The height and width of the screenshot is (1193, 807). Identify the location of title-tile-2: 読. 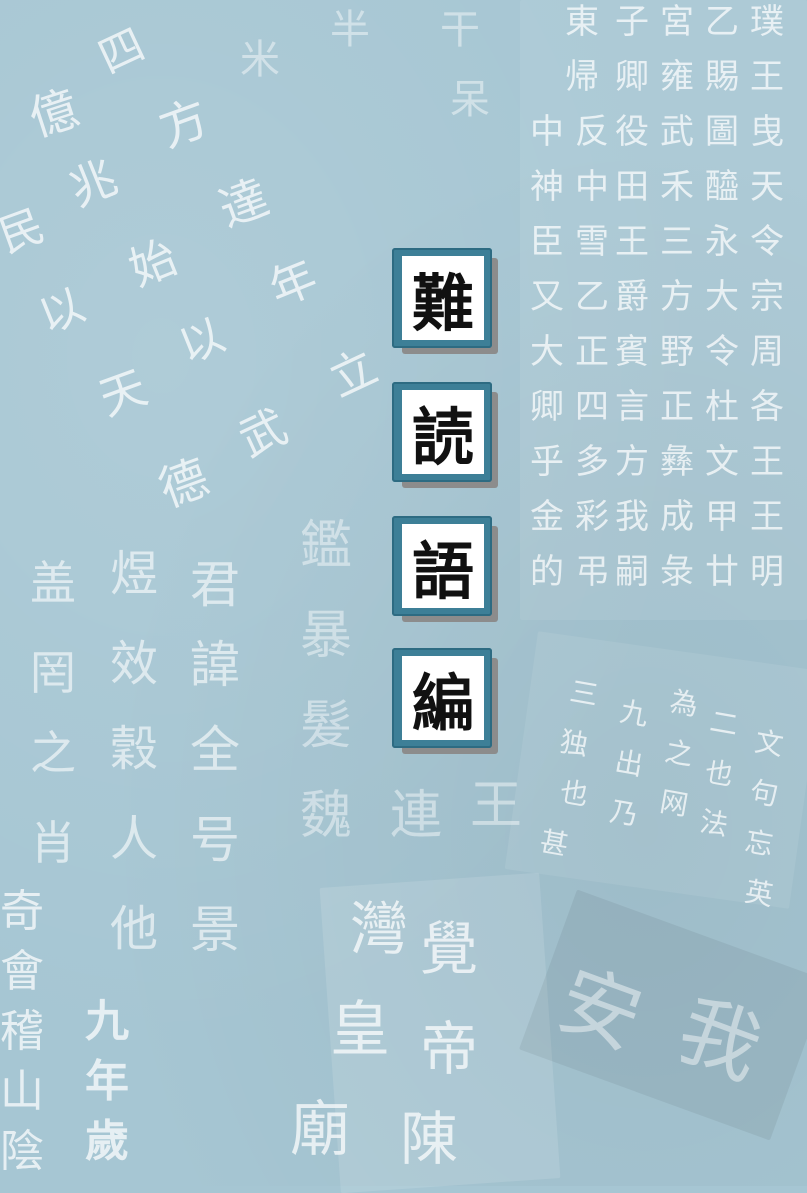
(447, 437).